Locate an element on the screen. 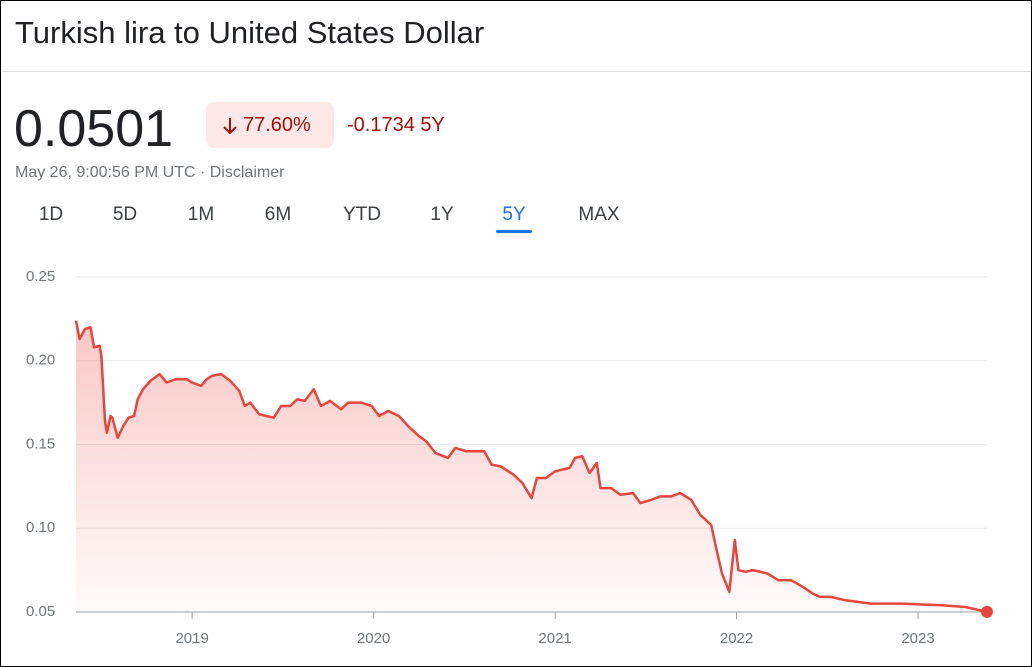 The image size is (1032, 667). title: Turkish lira to United States Dollar is located at coordinates (250, 32).